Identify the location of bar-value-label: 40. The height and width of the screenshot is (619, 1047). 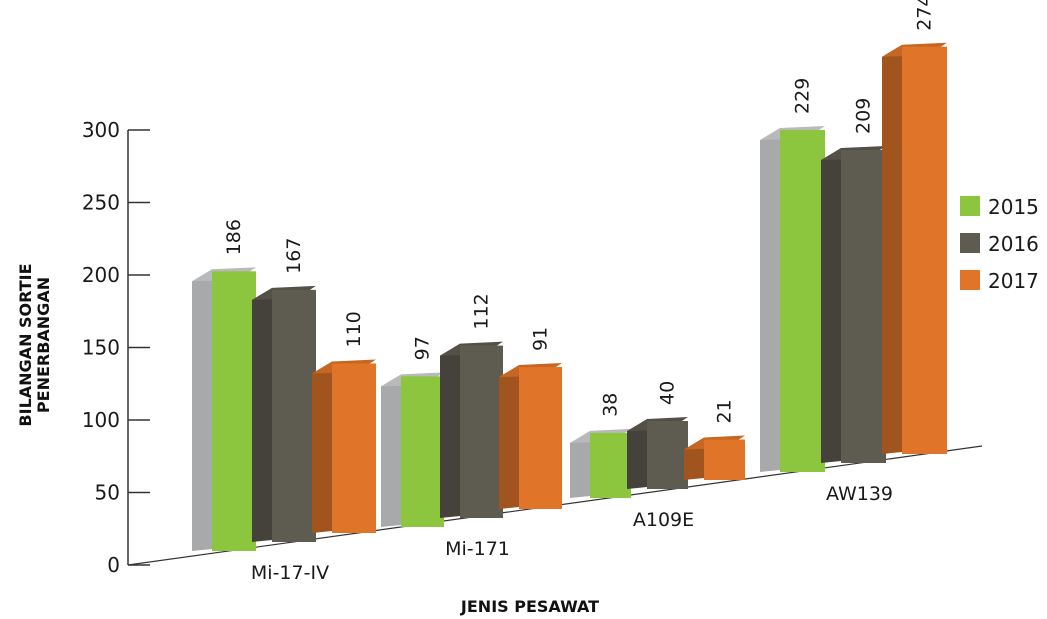
(668, 393).